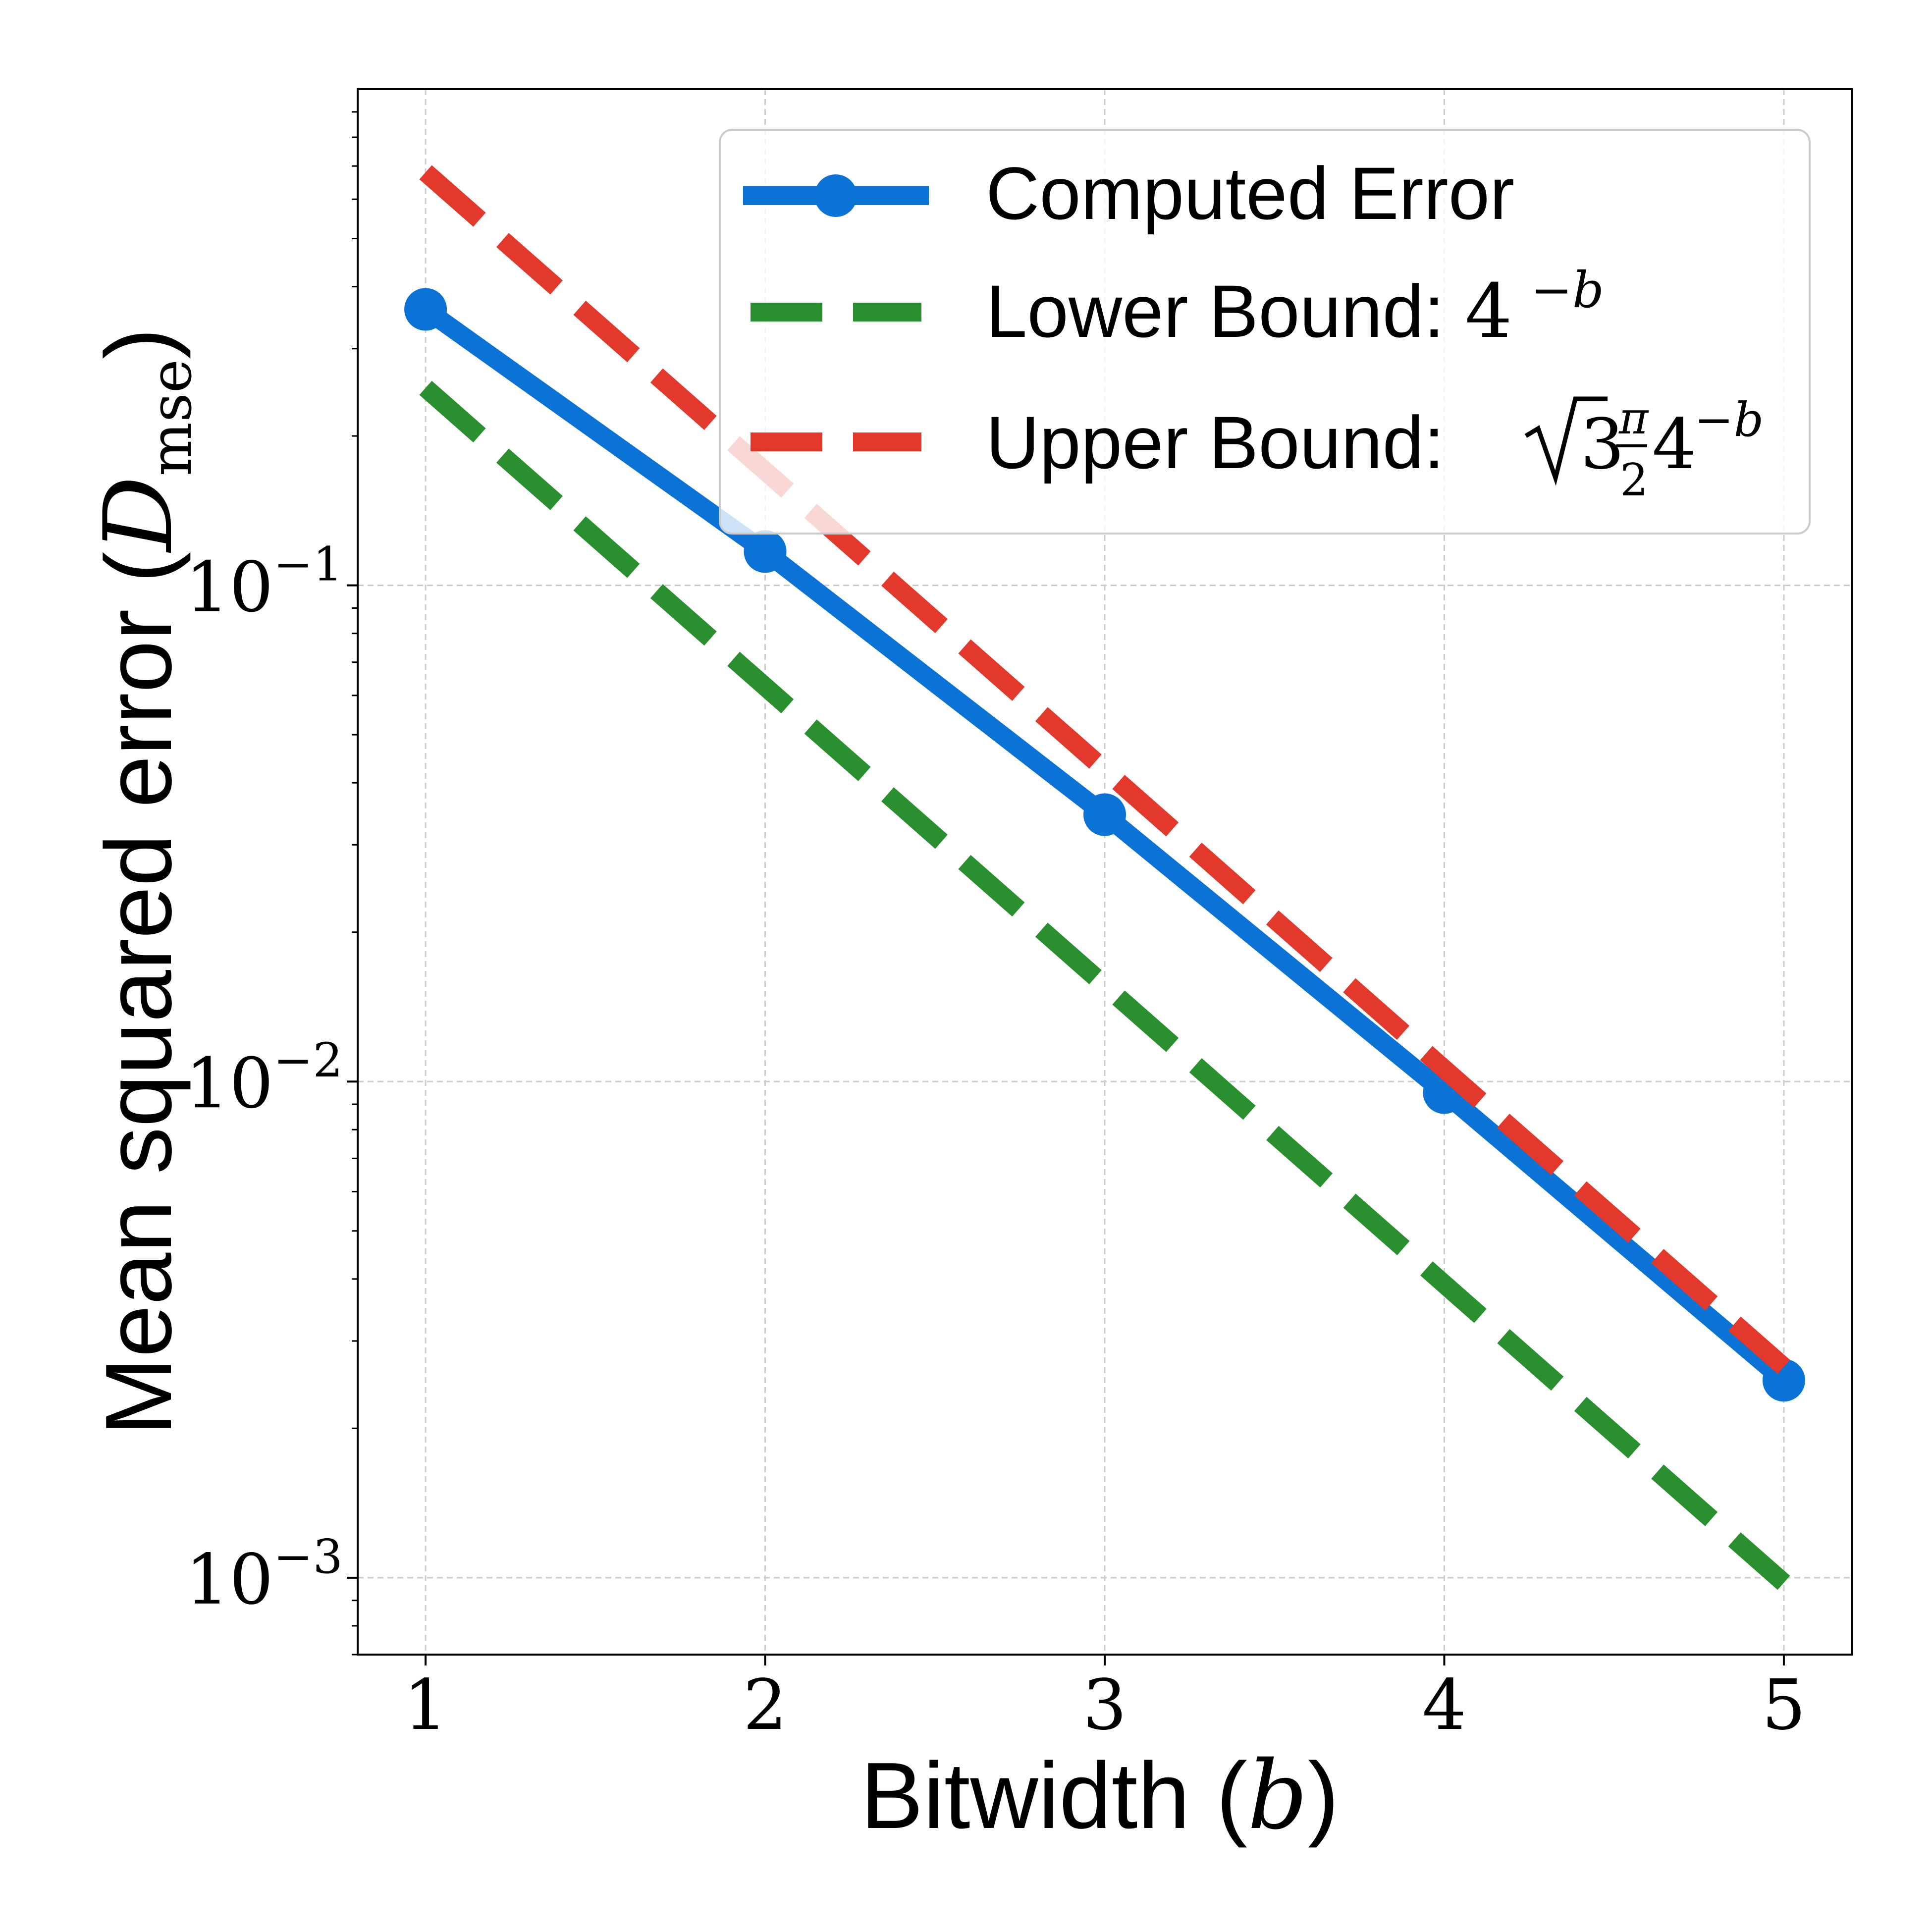 The height and width of the screenshot is (1932, 1932). What do you see at coordinates (1674, 444) in the screenshot?
I see `upper-bound-base: 4` at bounding box center [1674, 444].